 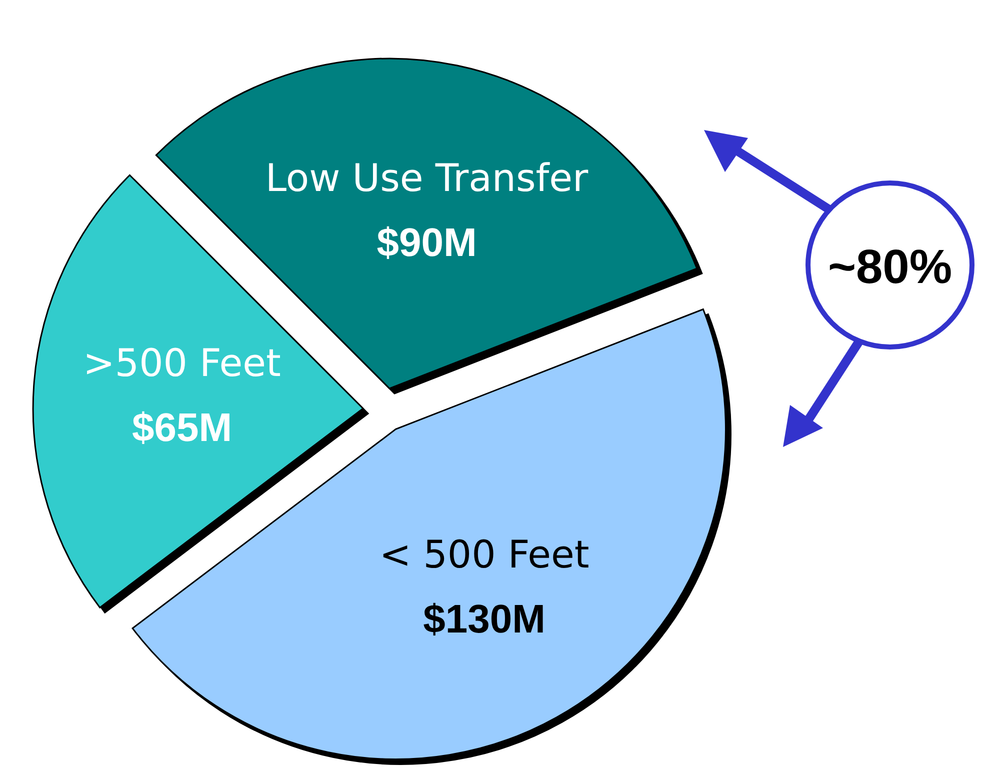 I want to click on data-label: $130M, so click(x=484, y=620).